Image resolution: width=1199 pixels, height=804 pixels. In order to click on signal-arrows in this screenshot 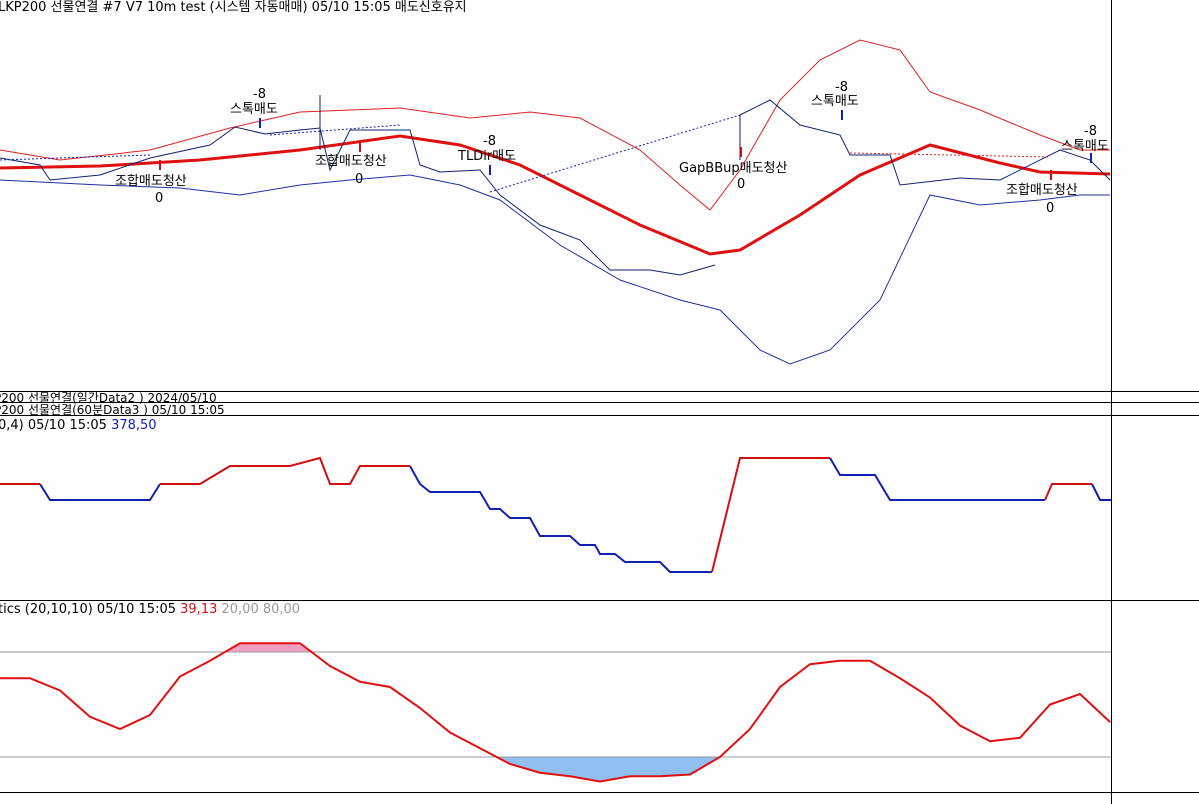, I will do `click(625, 145)`.